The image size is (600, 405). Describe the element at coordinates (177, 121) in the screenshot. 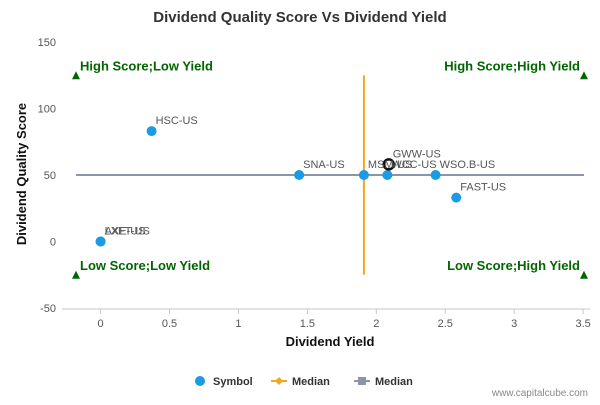

I see `point-label: HSC-US` at that location.